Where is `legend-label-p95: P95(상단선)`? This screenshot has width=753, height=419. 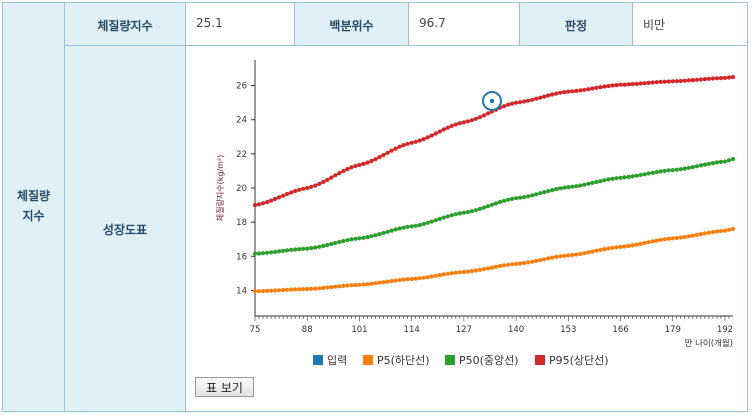
legend-label-p95: P95(상단선) is located at coordinates (579, 360).